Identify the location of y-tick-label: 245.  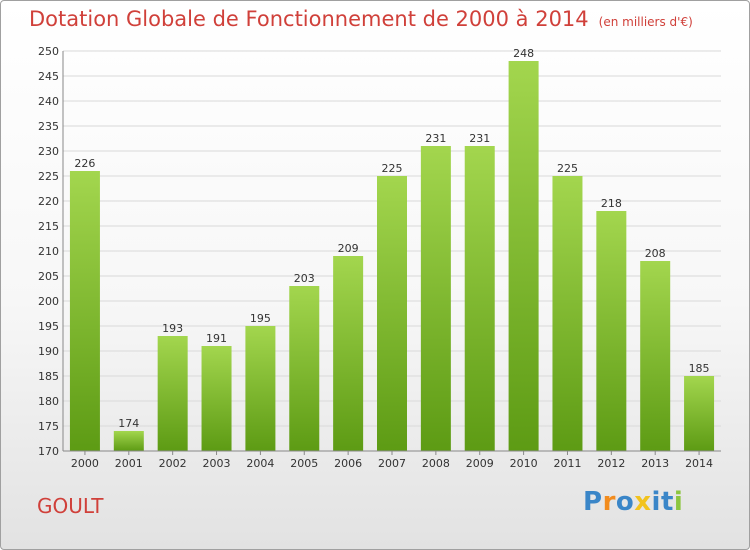
(48, 76).